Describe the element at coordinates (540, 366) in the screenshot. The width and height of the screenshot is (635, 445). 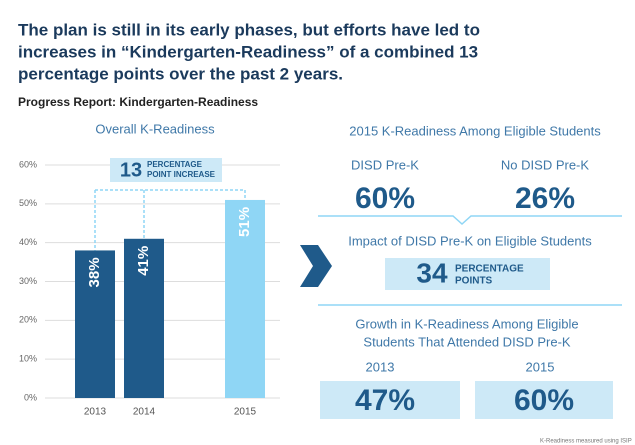
I see `label: 2015` at that location.